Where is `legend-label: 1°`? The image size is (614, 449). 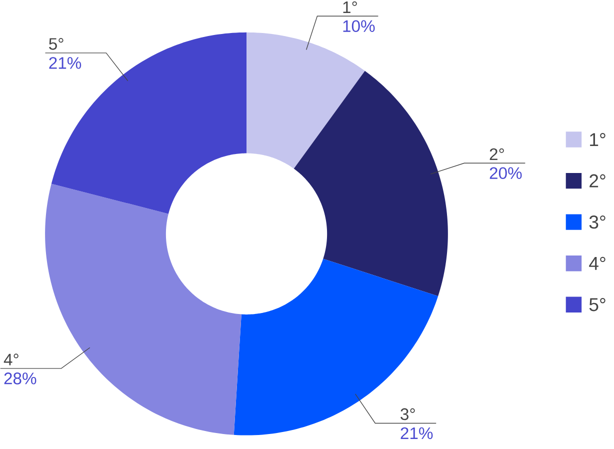
legend-label: 1° is located at coordinates (598, 139).